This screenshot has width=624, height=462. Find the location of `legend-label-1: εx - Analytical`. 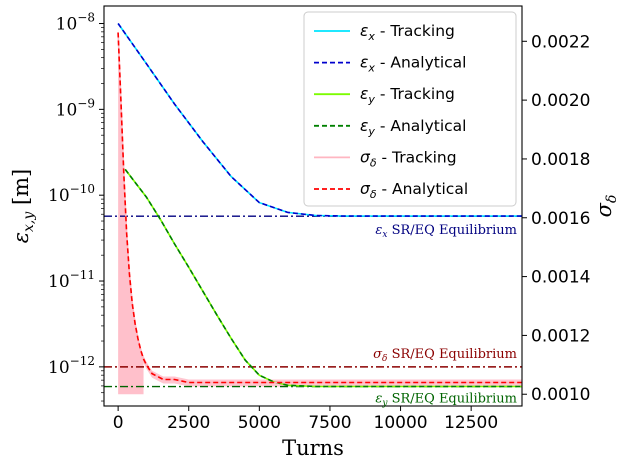

legend-label-1: εx - Analytical is located at coordinates (413, 64).